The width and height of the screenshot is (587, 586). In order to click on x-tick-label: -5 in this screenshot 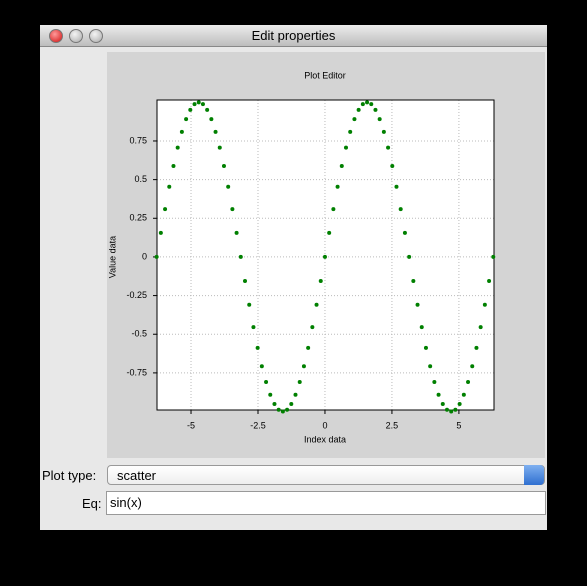, I will do `click(191, 425)`.